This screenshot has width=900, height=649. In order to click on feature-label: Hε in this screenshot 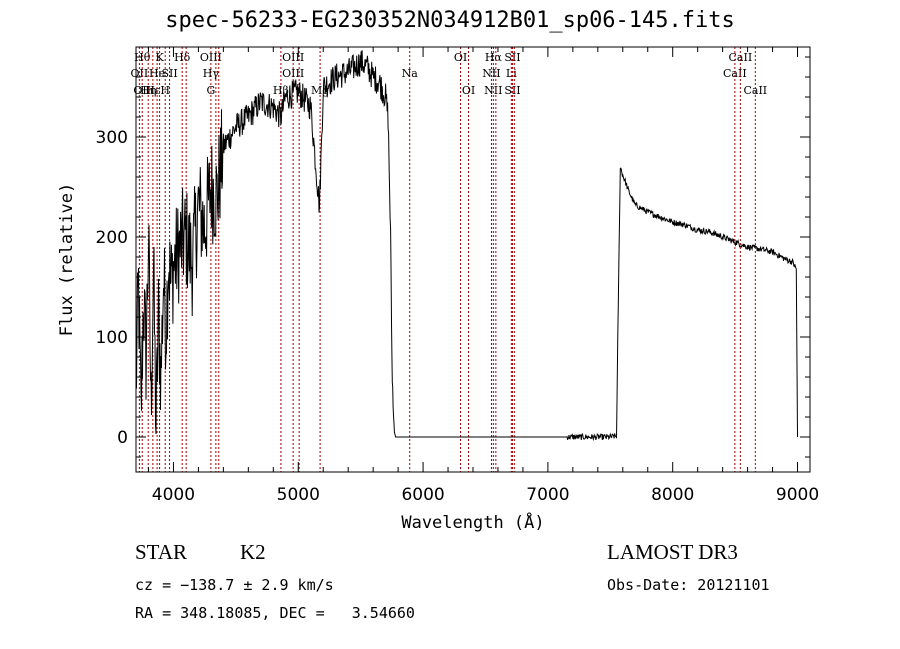, I will do `click(153, 90)`.